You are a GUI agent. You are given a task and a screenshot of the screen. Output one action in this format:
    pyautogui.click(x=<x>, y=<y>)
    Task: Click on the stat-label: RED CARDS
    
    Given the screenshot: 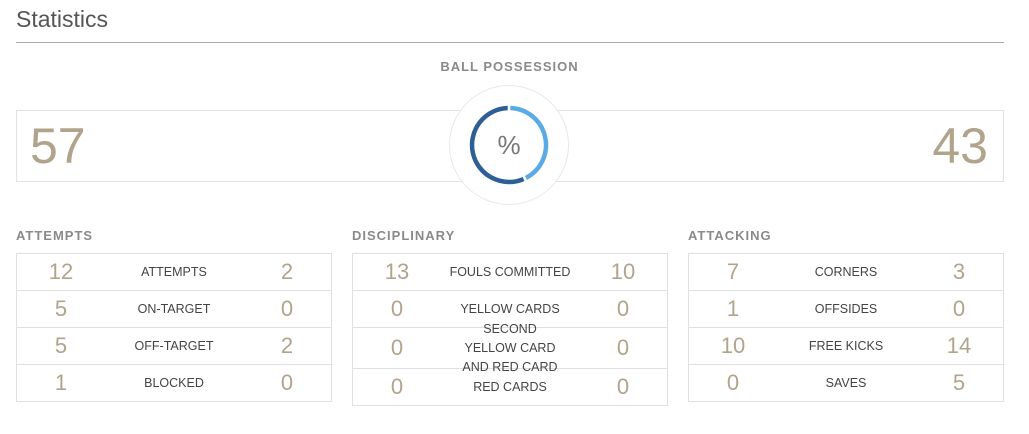 What is the action you would take?
    pyautogui.click(x=510, y=386)
    